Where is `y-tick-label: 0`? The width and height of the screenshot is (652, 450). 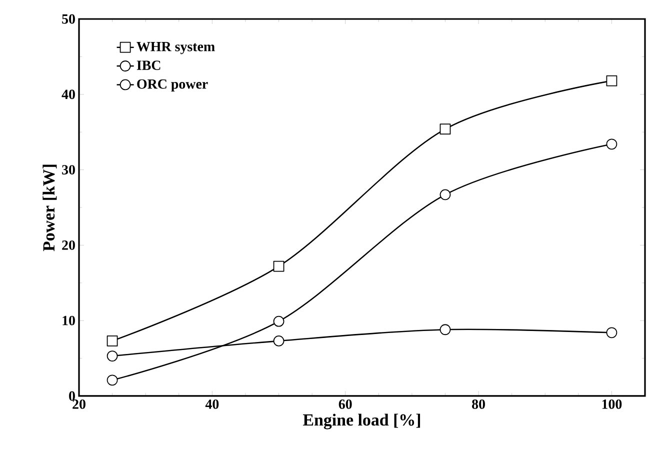 y-tick-label: 0 is located at coordinates (72, 396).